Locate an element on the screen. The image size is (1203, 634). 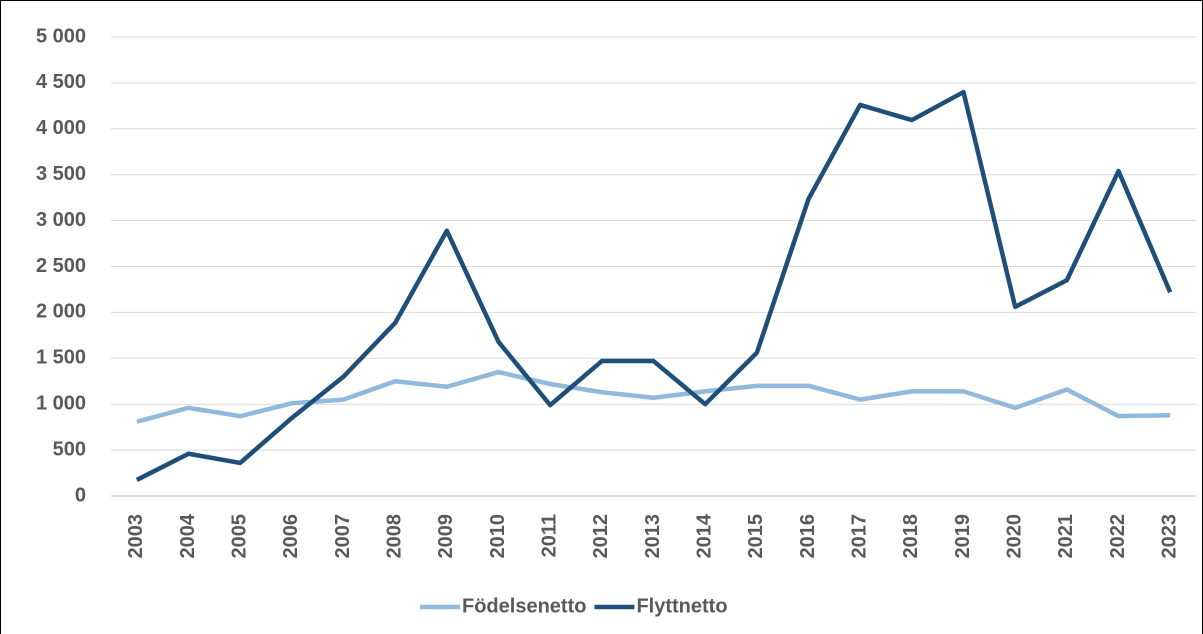
x-tick-label: 2022 is located at coordinates (1118, 536).